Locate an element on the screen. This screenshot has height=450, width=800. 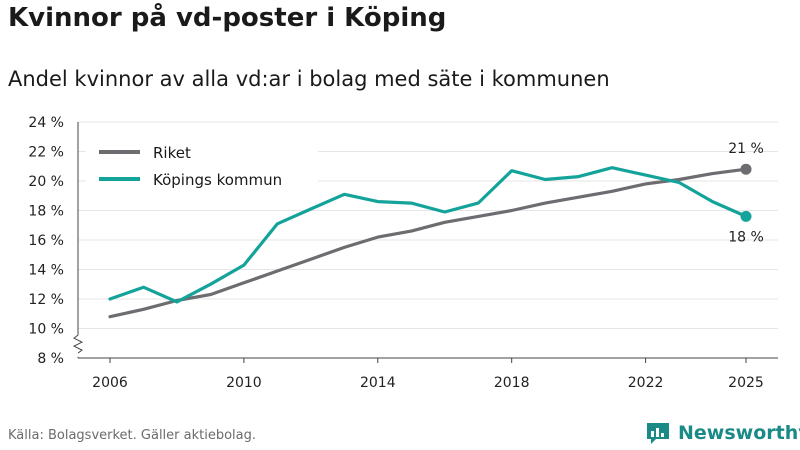
x-tick-label: 2025 is located at coordinates (746, 383).